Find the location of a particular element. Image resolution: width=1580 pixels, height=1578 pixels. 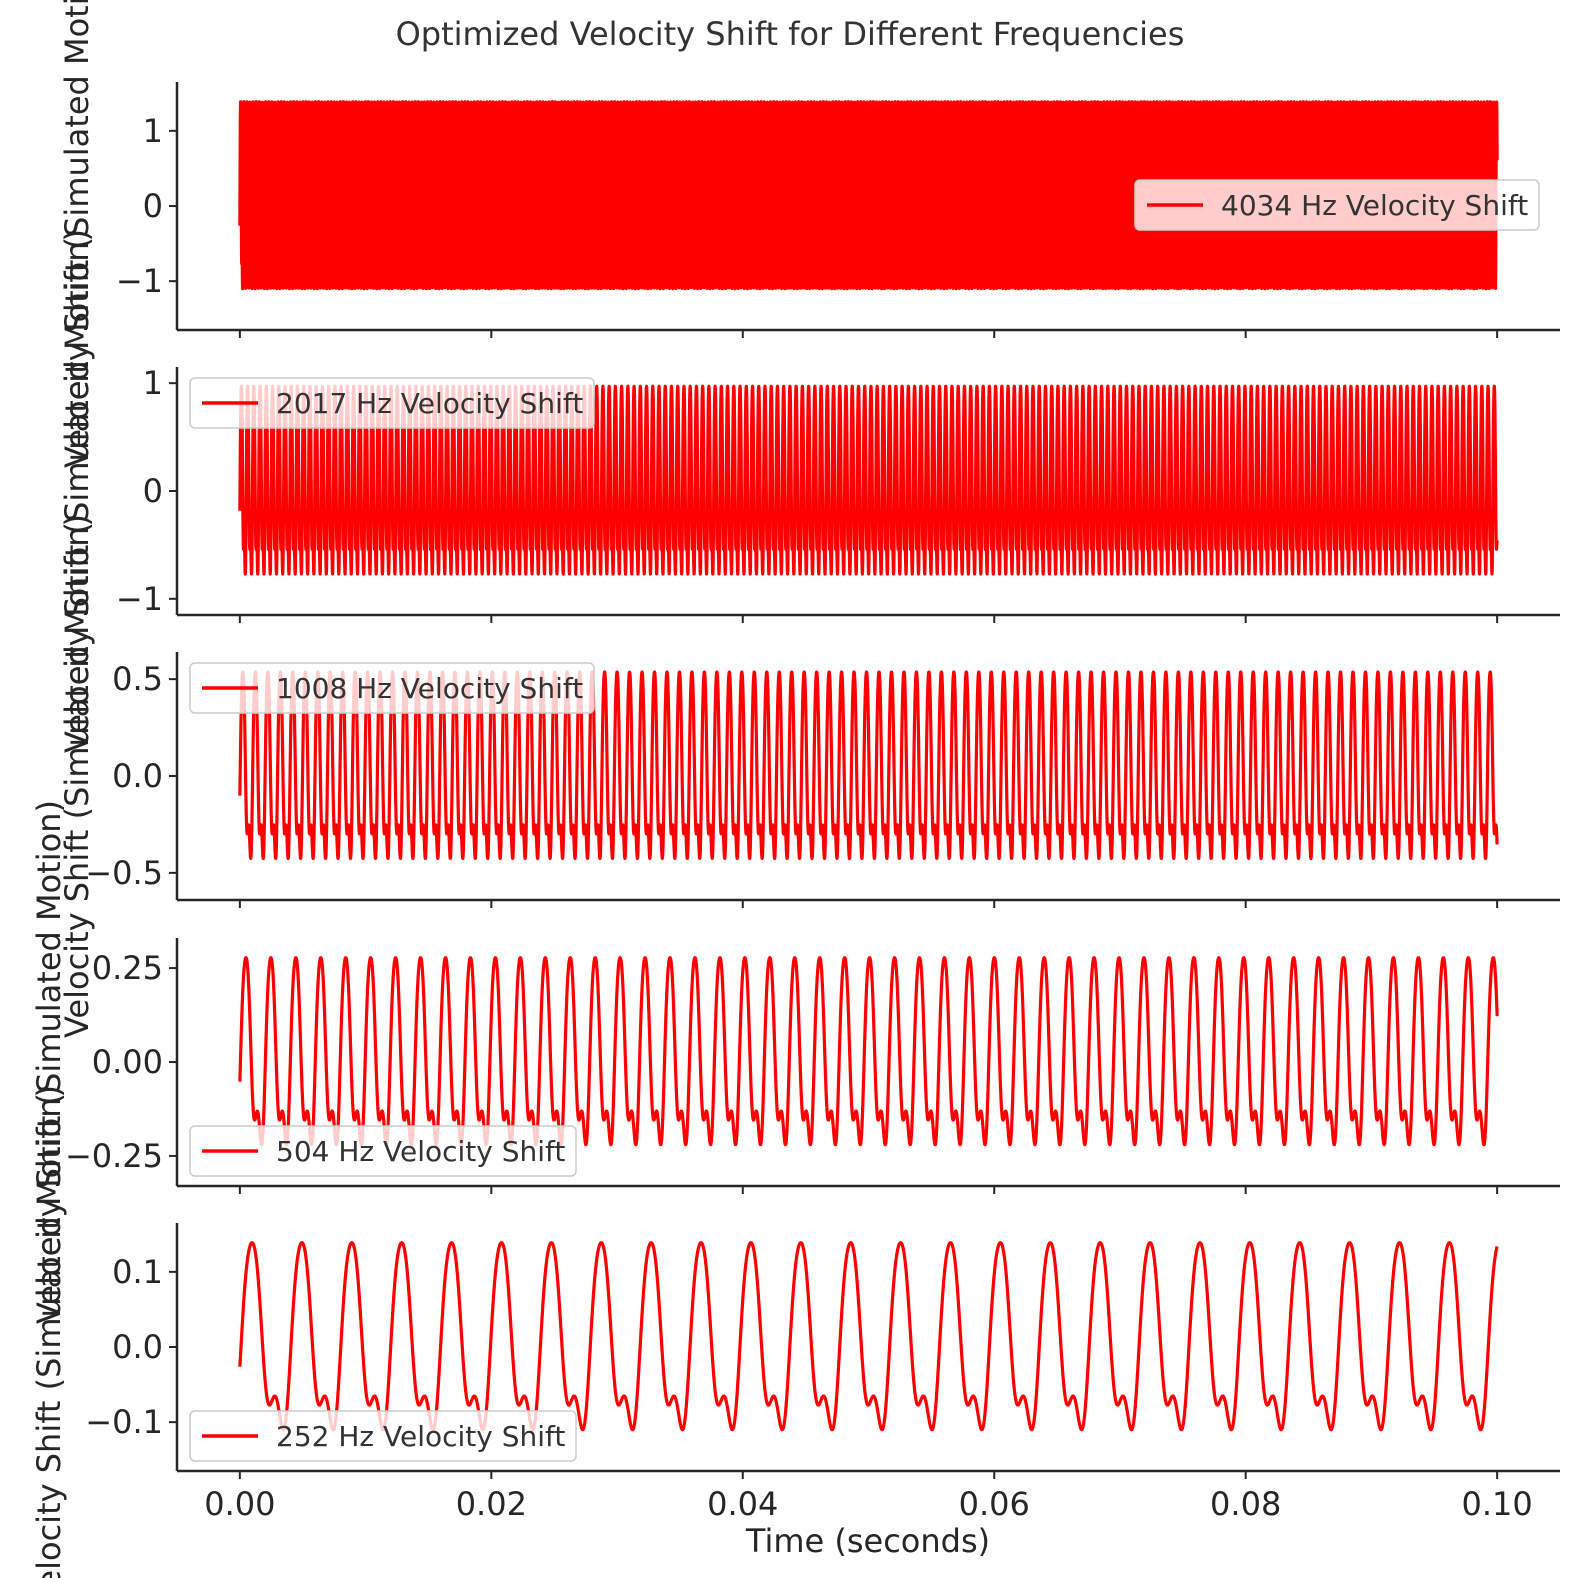

y-tick-label: 0.1 is located at coordinates (137, 1272).